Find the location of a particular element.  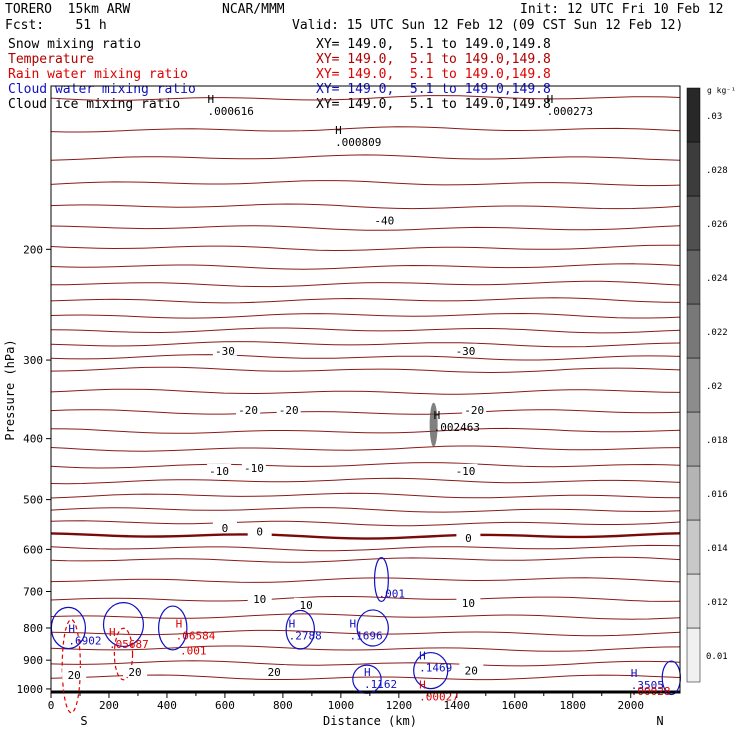

temperature-contour-label: -30 is located at coordinates (466, 351).